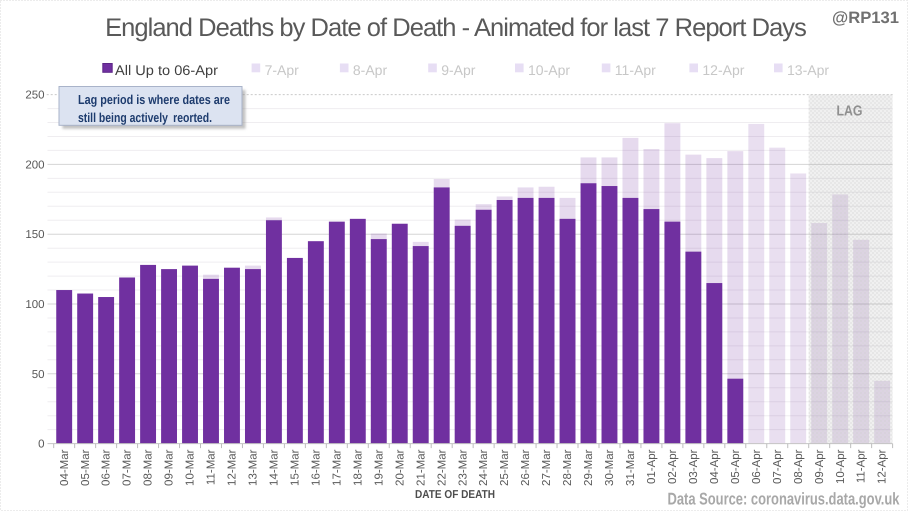 The width and height of the screenshot is (908, 516). I want to click on svg-text: 20-Mar, so click(400, 467).